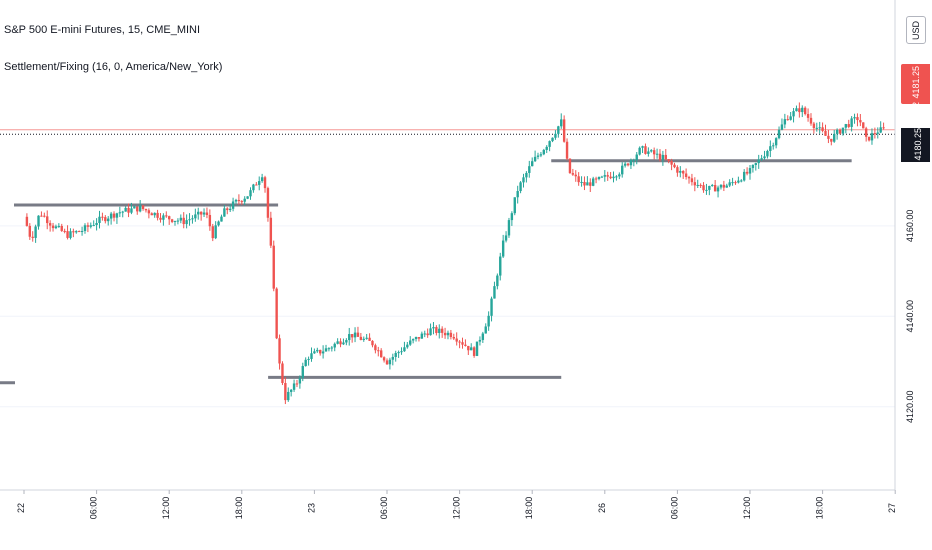 The height and width of the screenshot is (550, 932). What do you see at coordinates (915, 94) in the screenshot?
I see `last-price-tag: 4181.25 13:22` at bounding box center [915, 94].